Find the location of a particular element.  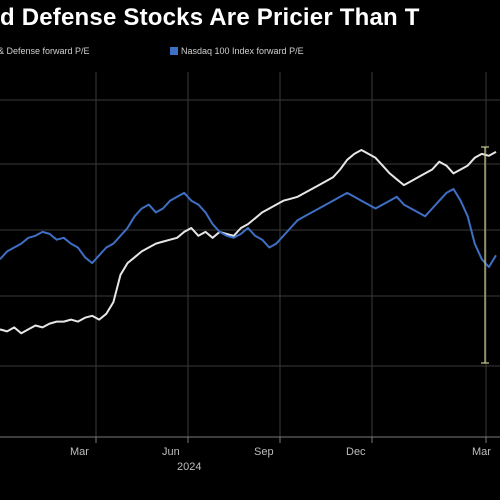

x-tick-label-2: Sep is located at coordinates (264, 452).